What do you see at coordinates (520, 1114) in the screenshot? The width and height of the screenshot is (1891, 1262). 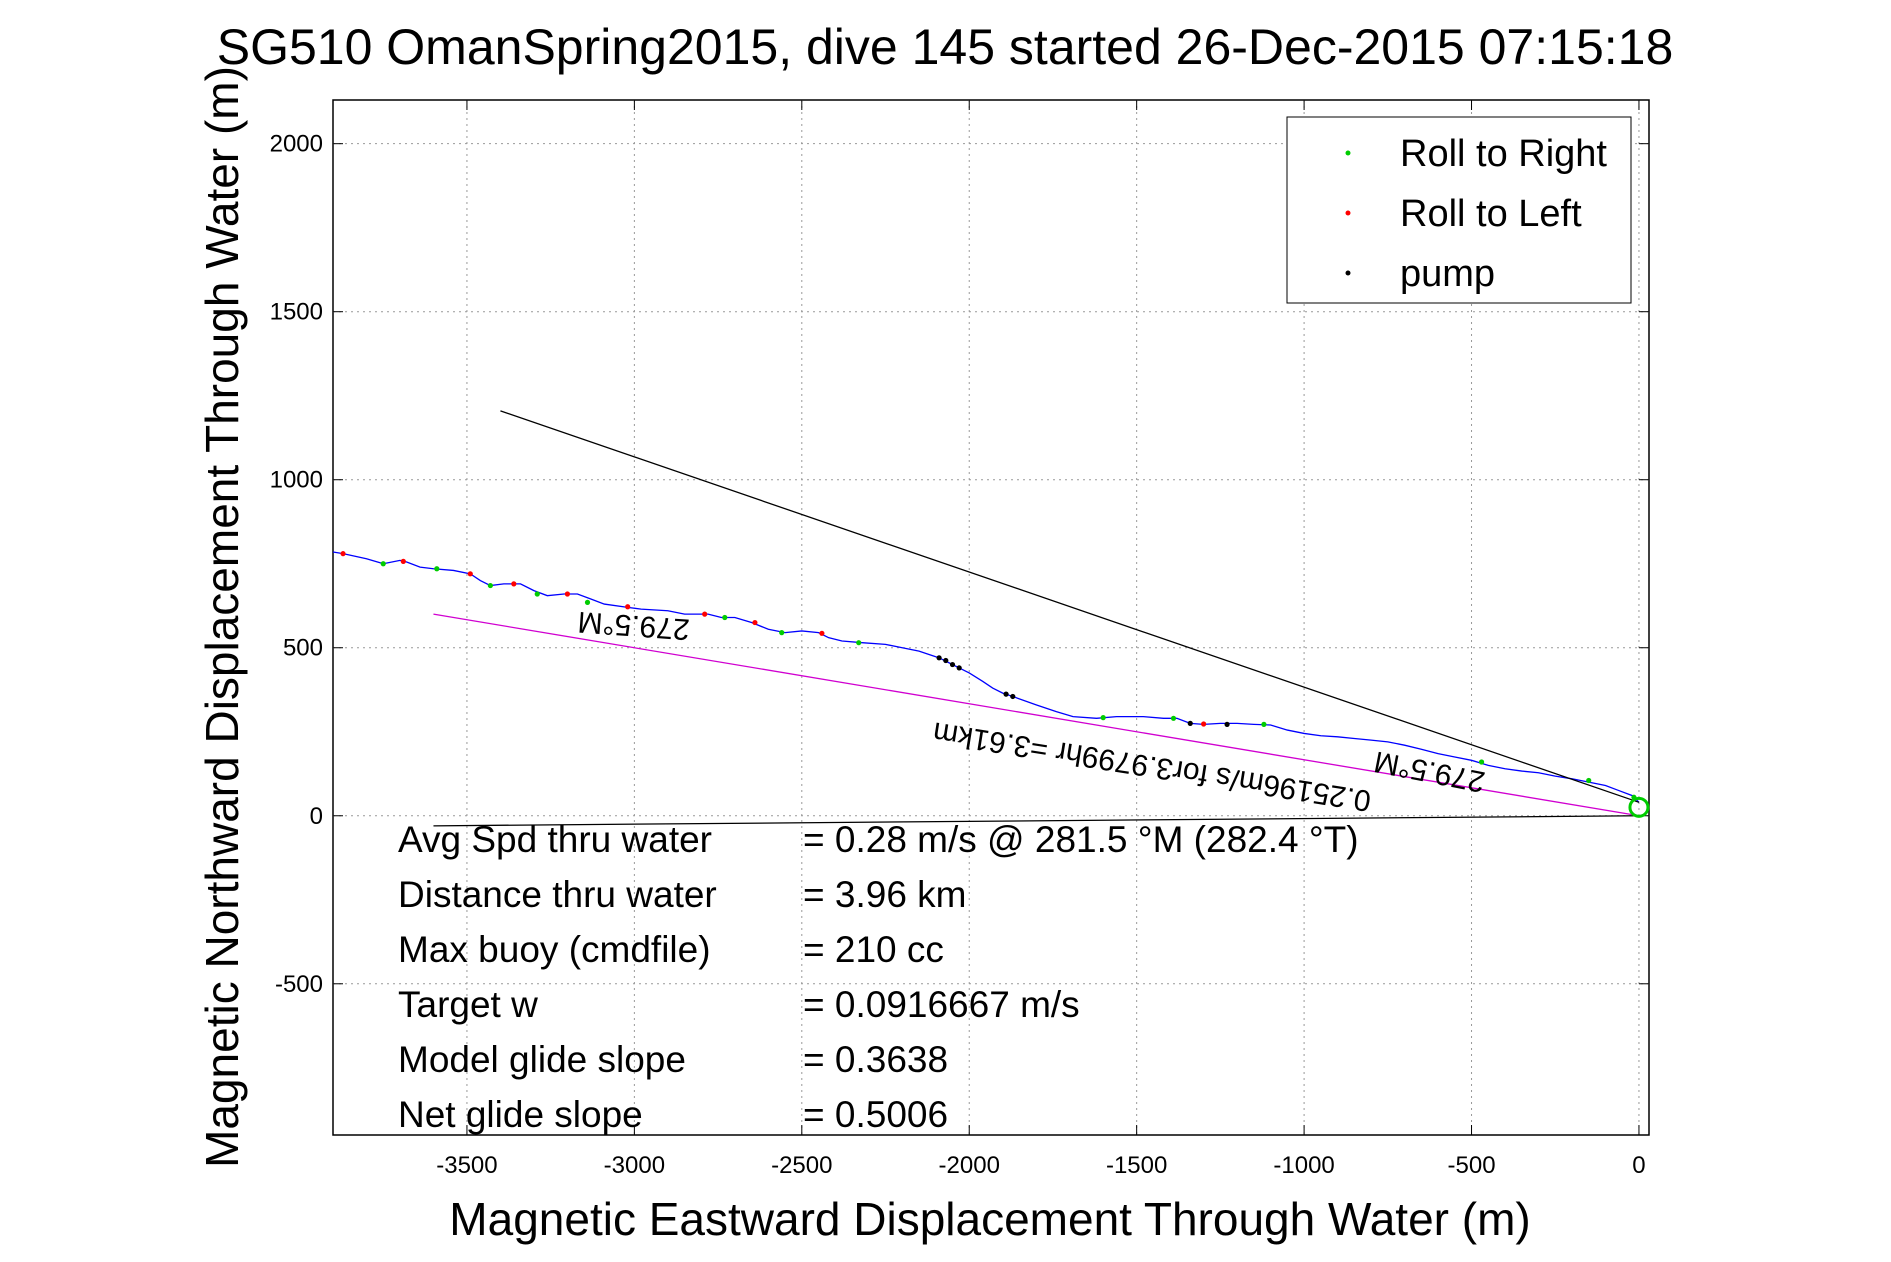 I see `stat-label: Net glide slope` at bounding box center [520, 1114].